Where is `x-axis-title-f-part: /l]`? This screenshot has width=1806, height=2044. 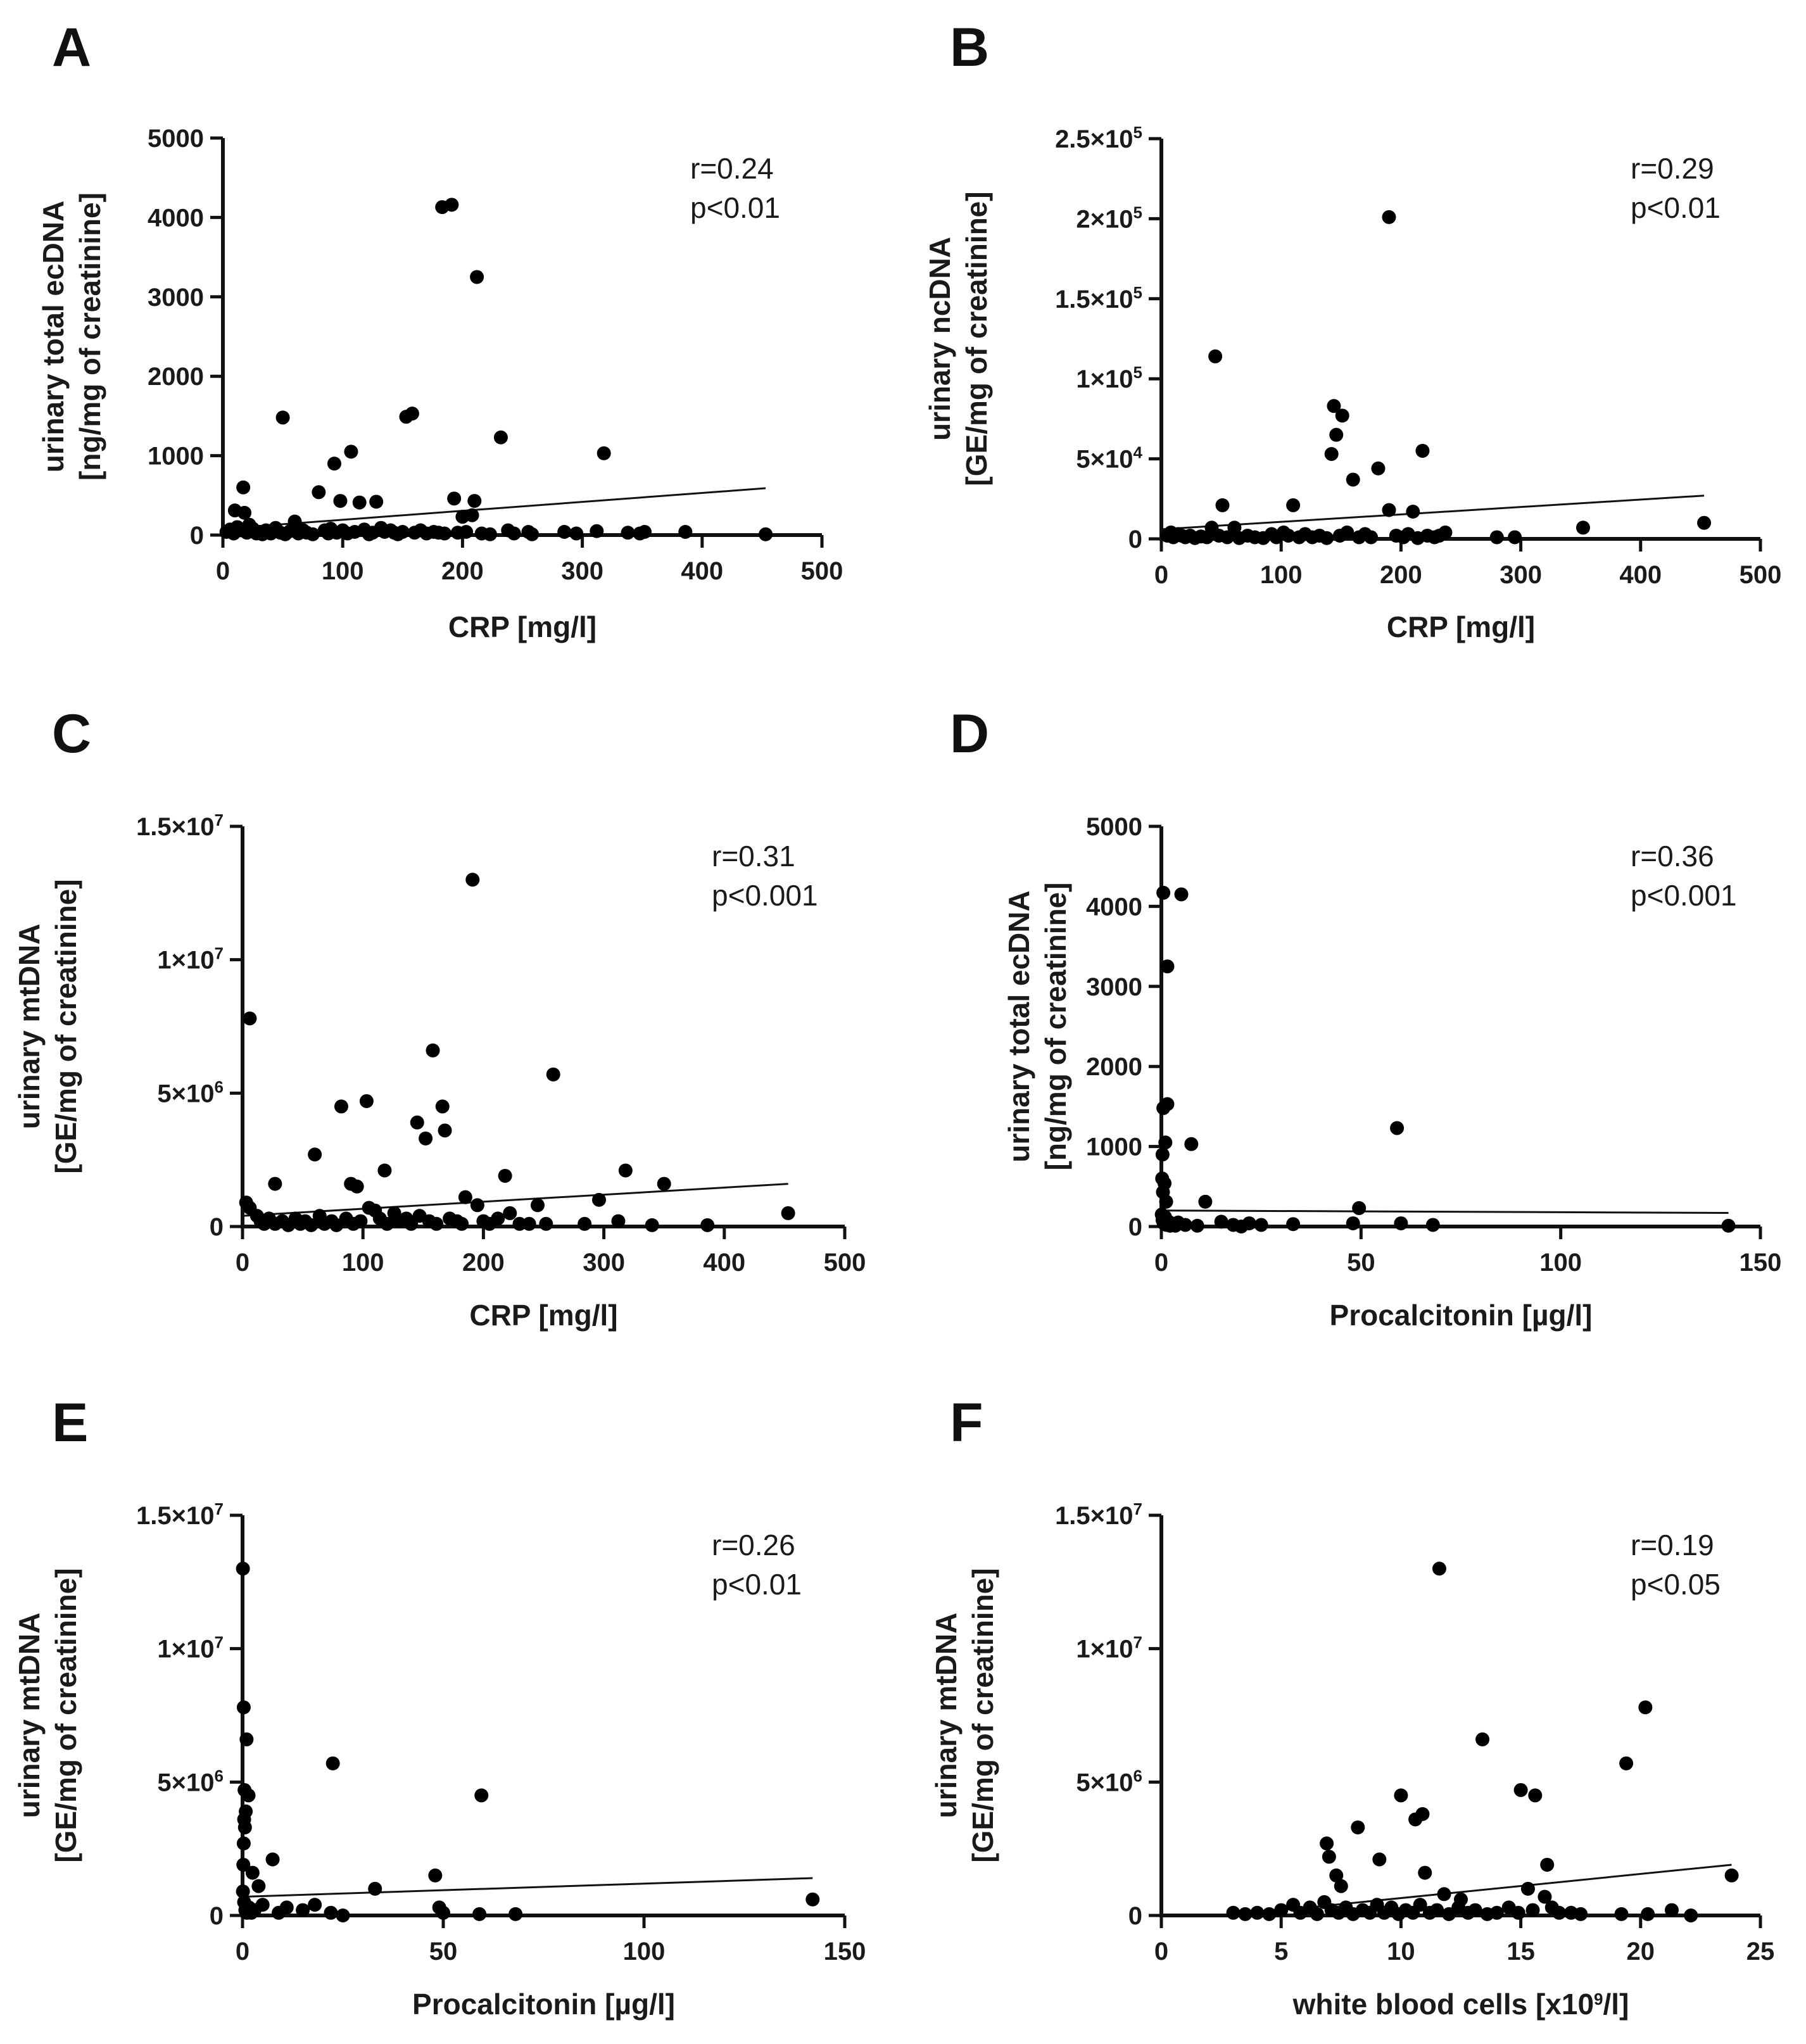 x-axis-title-f-part: /l] is located at coordinates (1616, 2004).